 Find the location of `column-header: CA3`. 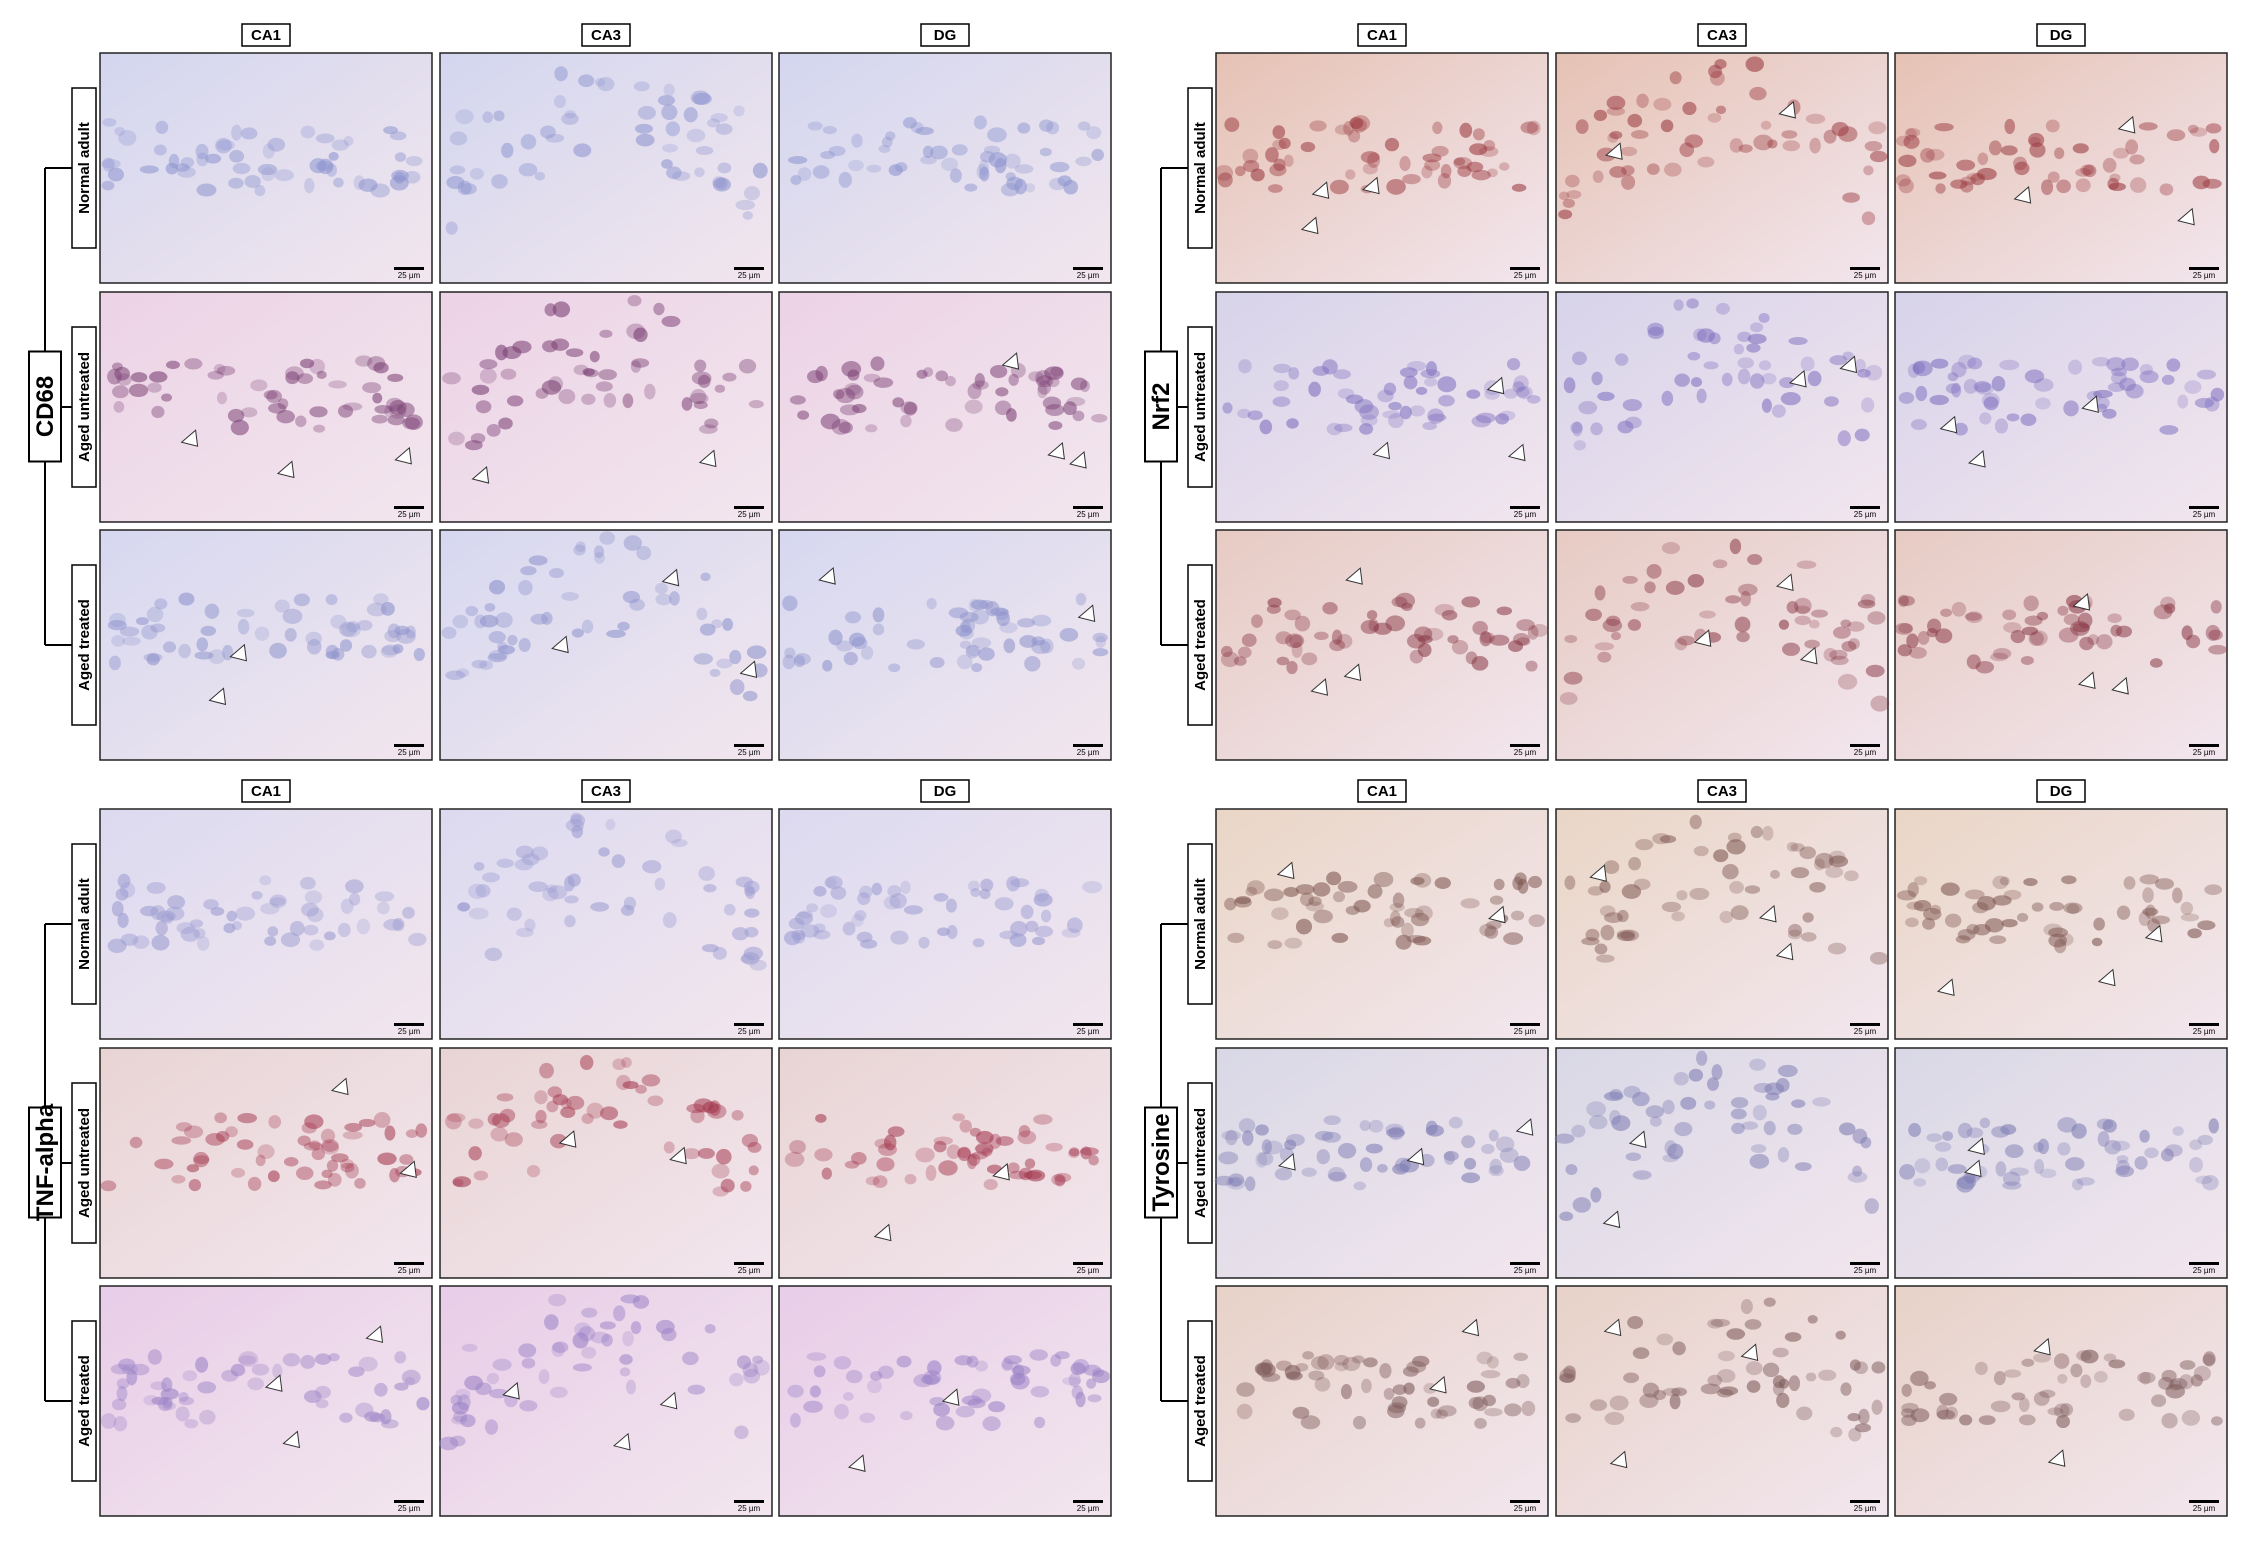

column-header: CA3 is located at coordinates (1722, 791).